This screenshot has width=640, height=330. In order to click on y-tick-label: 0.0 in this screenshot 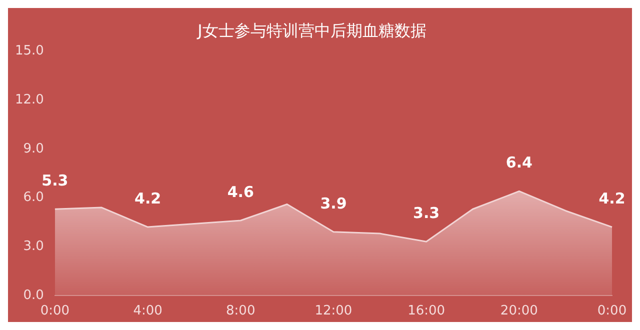, I will do `click(33, 295)`.